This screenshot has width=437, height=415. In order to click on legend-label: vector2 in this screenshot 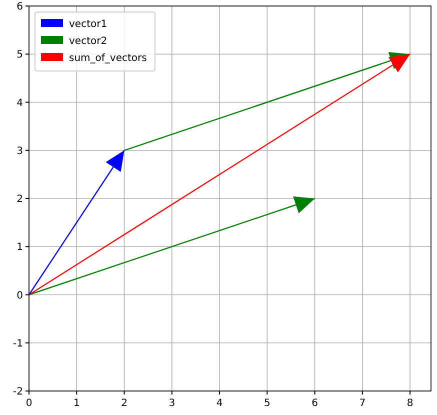, I will do `click(88, 41)`.